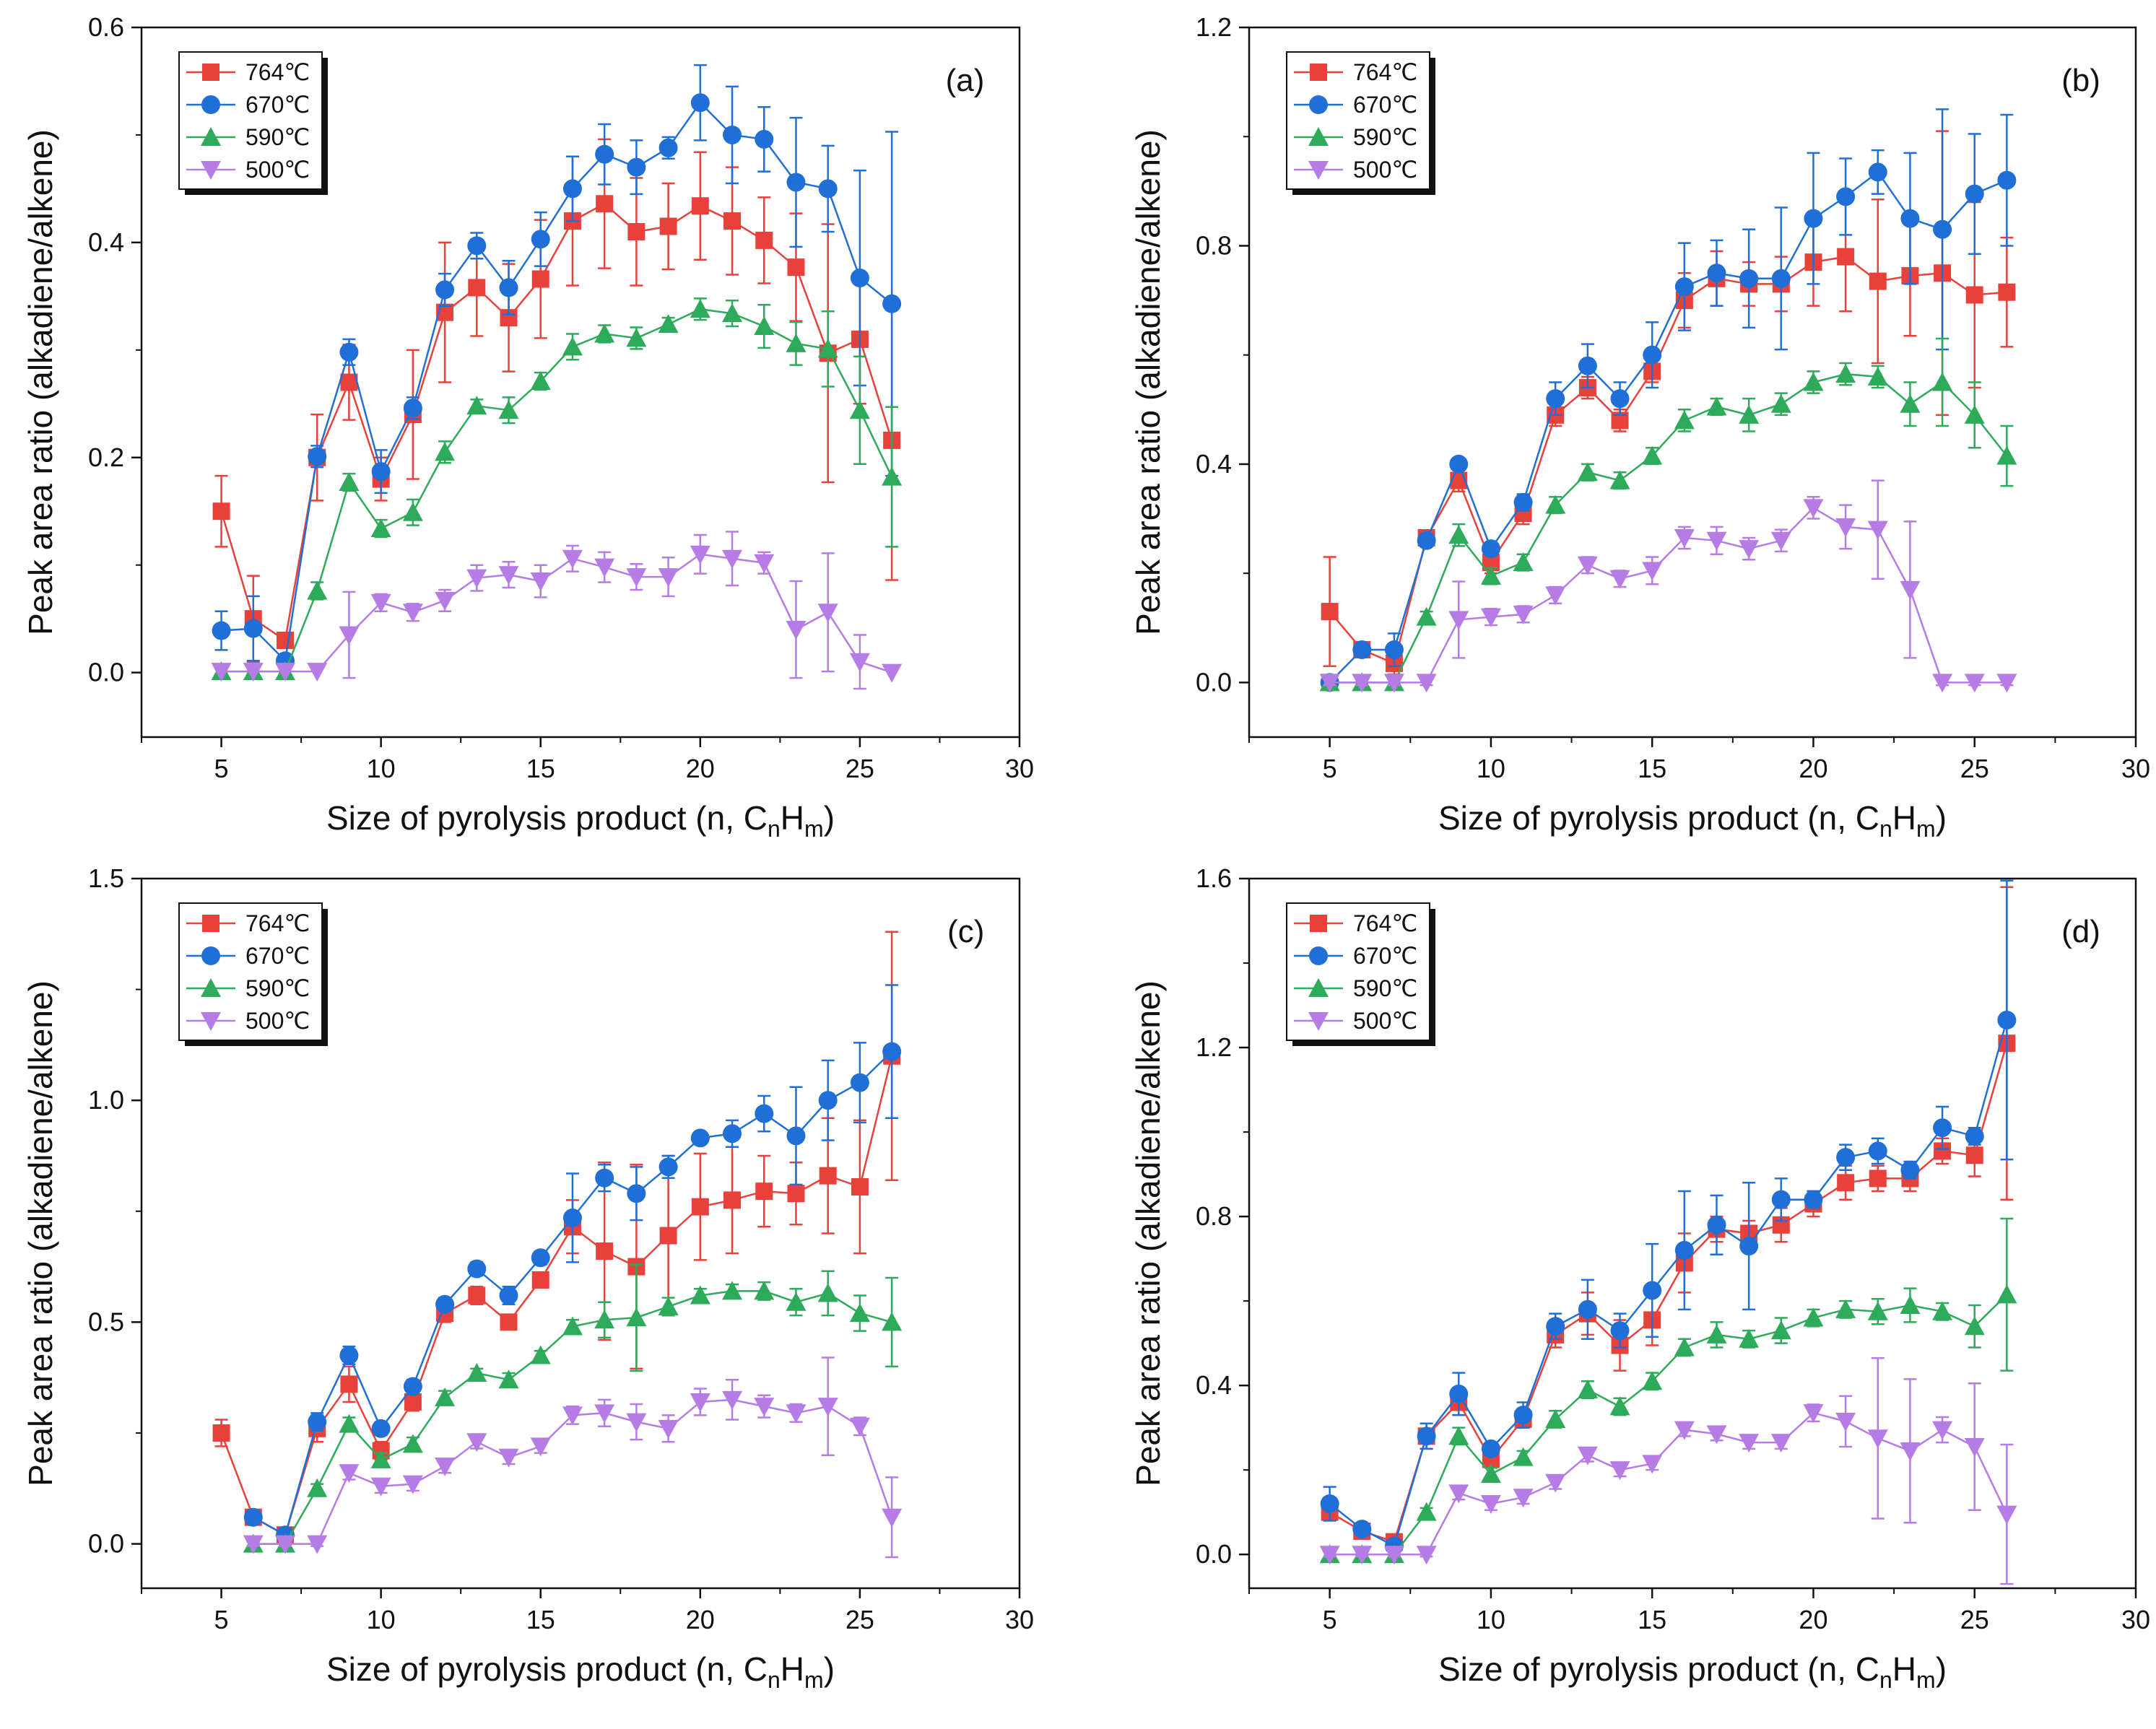  What do you see at coordinates (253, 974) in the screenshot?
I see `legend: 764℃ 670℃ 590℃ 500℃` at bounding box center [253, 974].